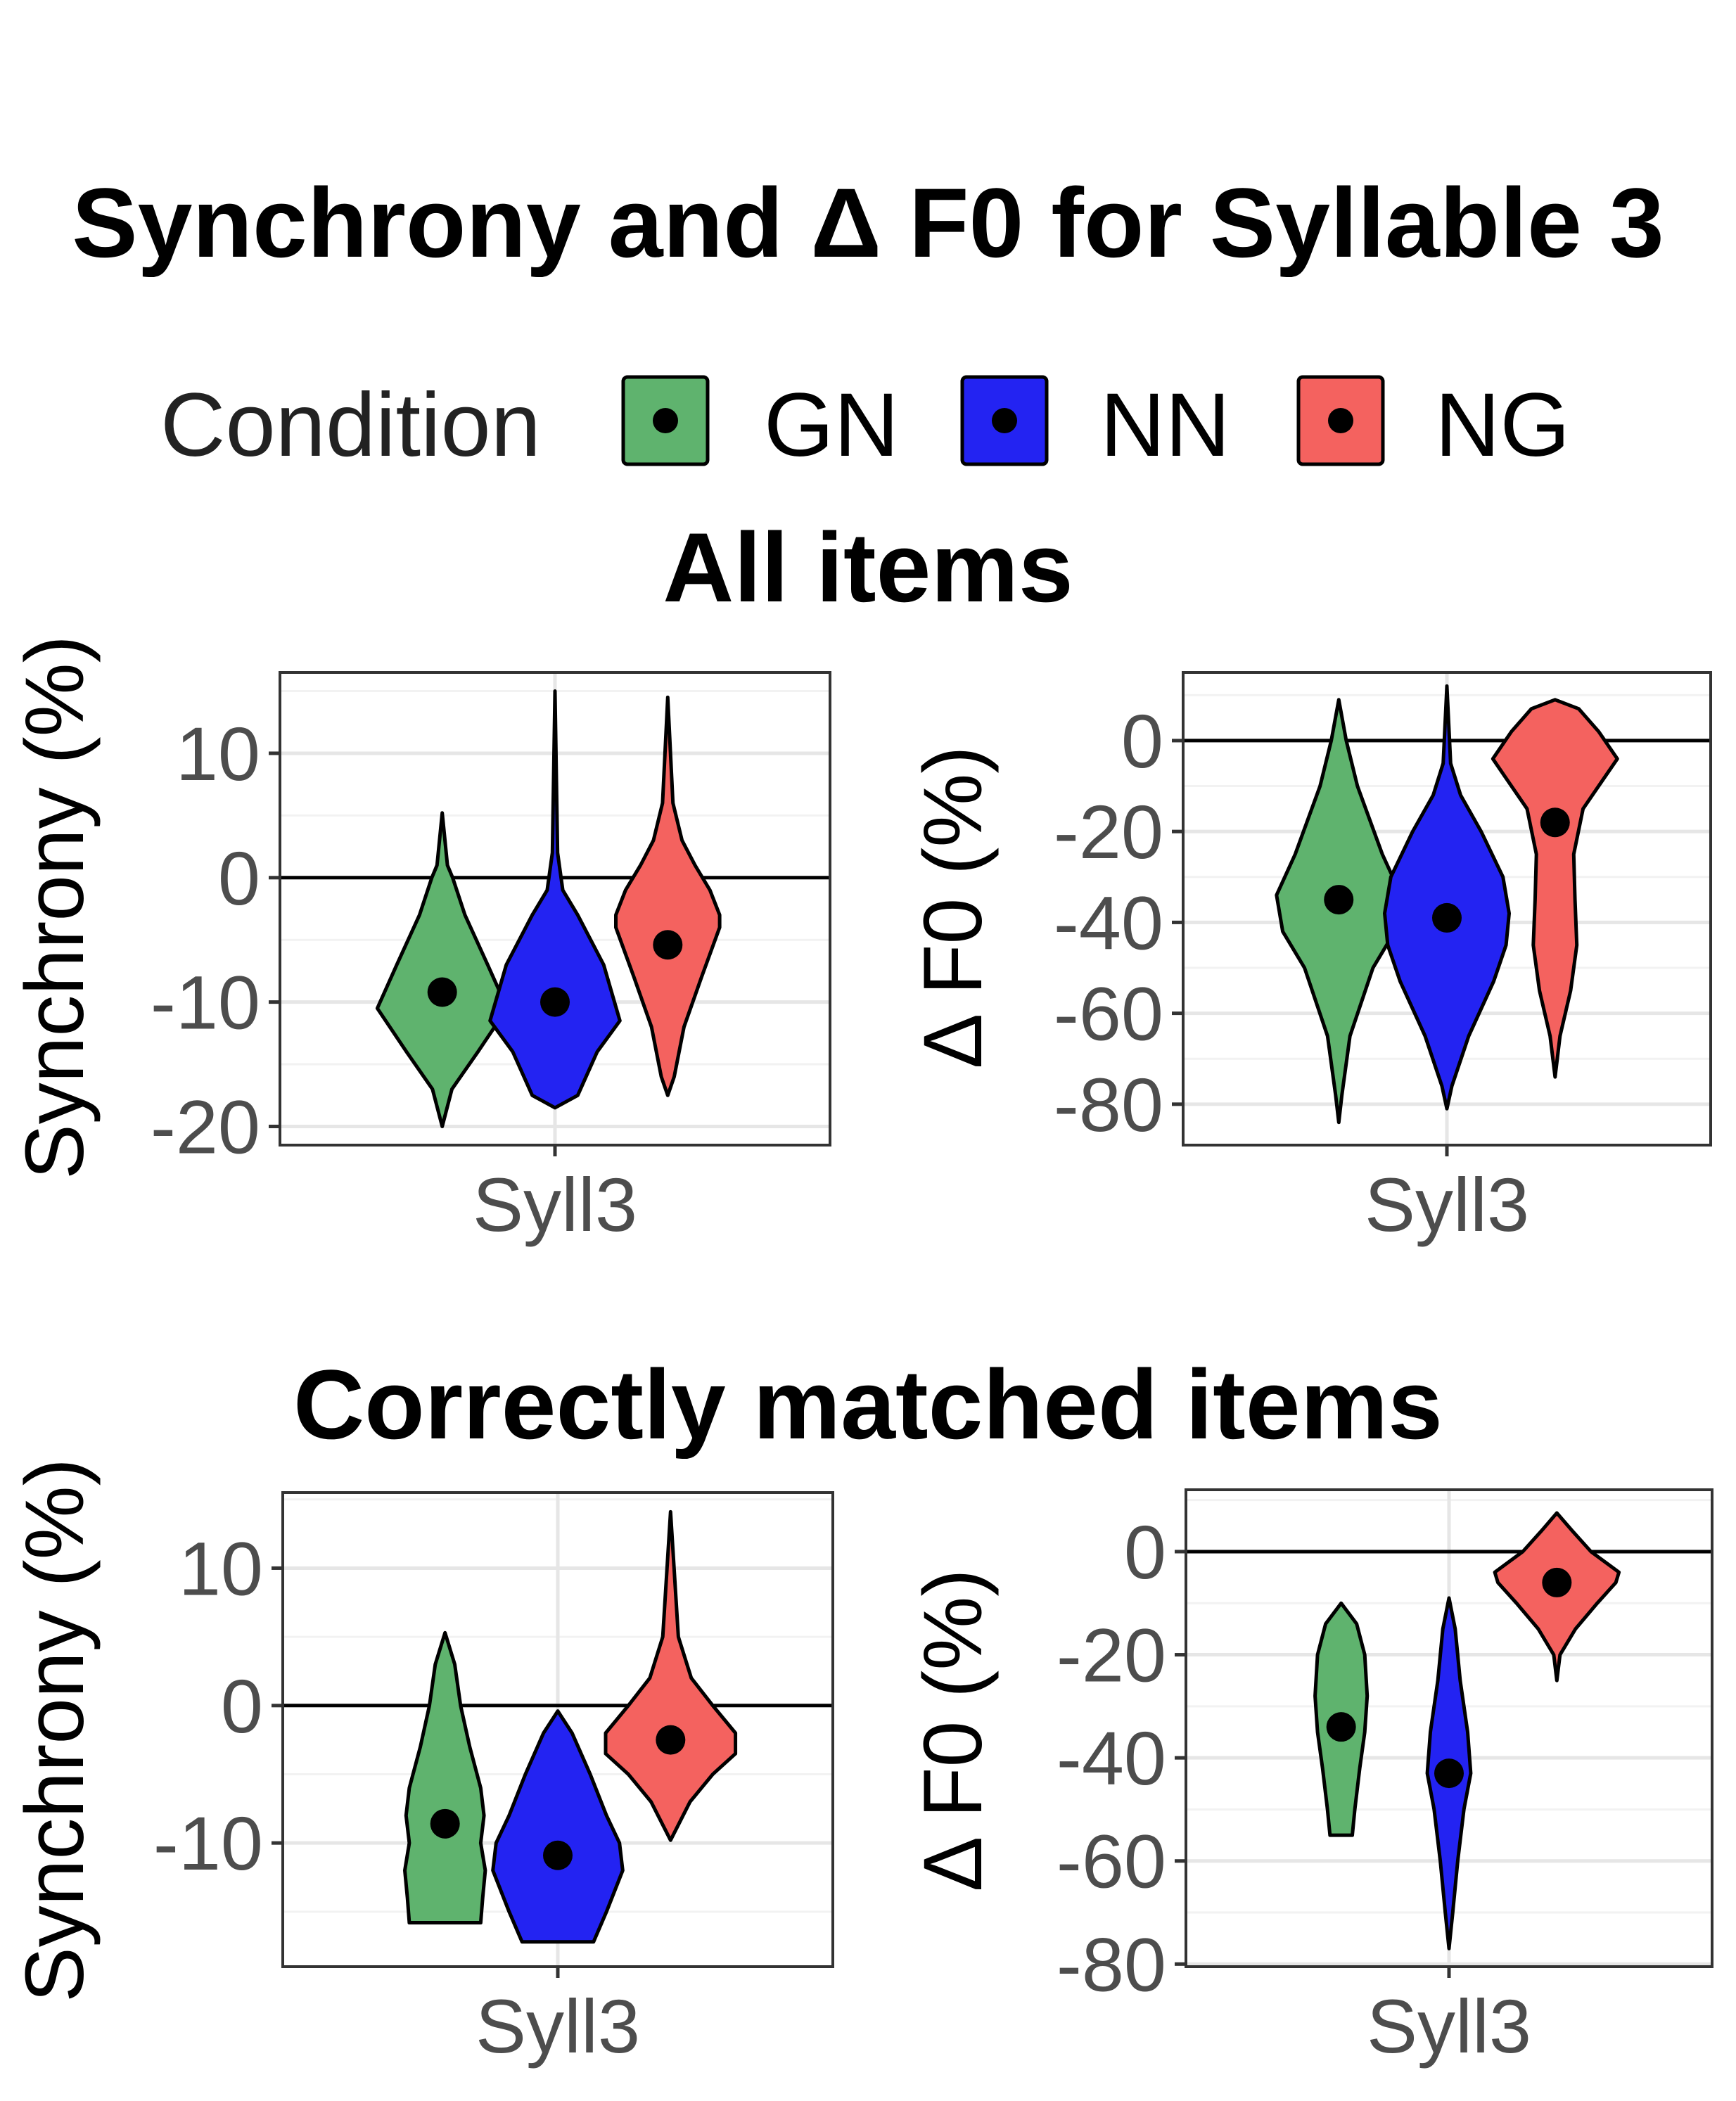 Image resolution: width=1736 pixels, height=2101 pixels. I want to click on legend-label-ng: NG, so click(1502, 425).